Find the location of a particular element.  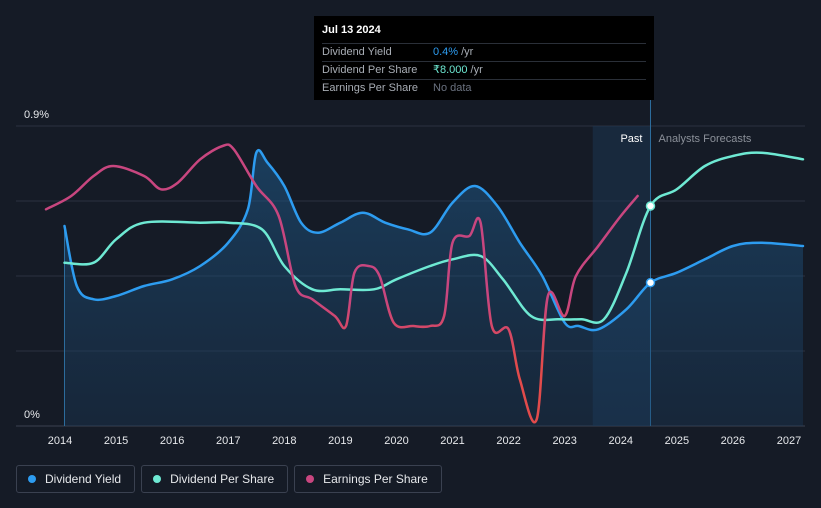

x-tick-label: 2024 is located at coordinates (621, 441).